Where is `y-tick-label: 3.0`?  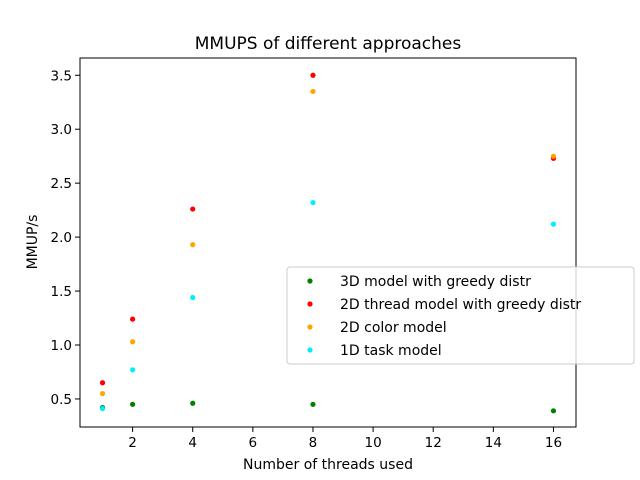 y-tick-label: 3.0 is located at coordinates (61, 130).